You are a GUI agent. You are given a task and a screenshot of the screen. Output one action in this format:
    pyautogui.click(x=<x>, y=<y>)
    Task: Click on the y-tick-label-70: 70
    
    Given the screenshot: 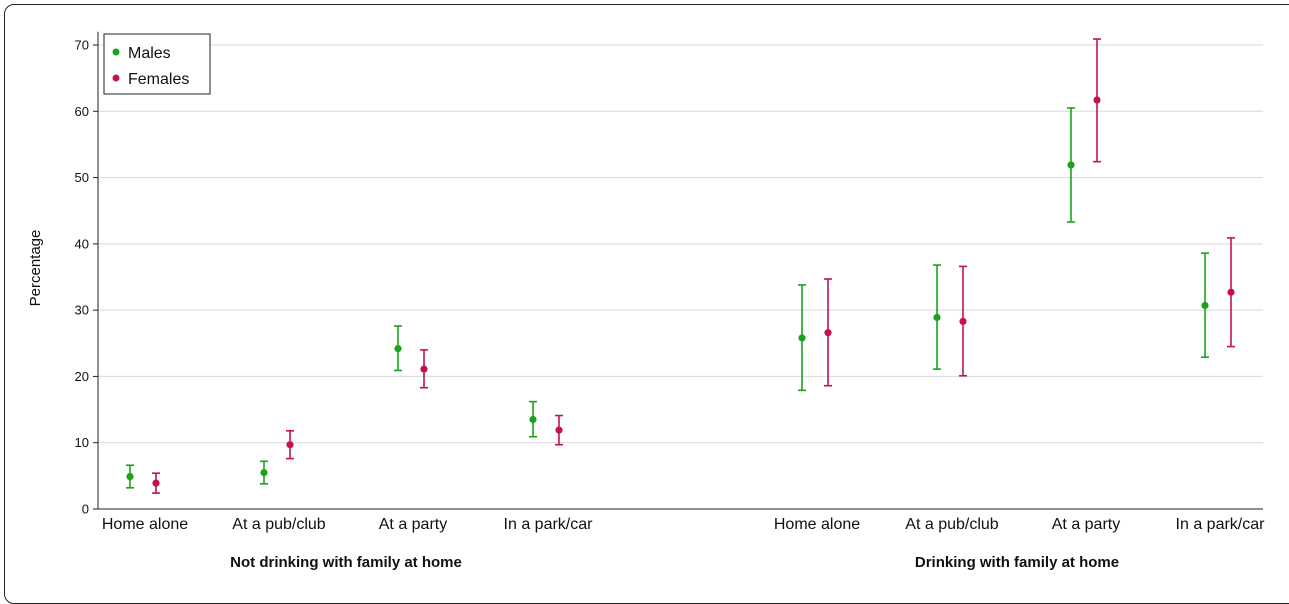 What is the action you would take?
    pyautogui.click(x=82, y=45)
    